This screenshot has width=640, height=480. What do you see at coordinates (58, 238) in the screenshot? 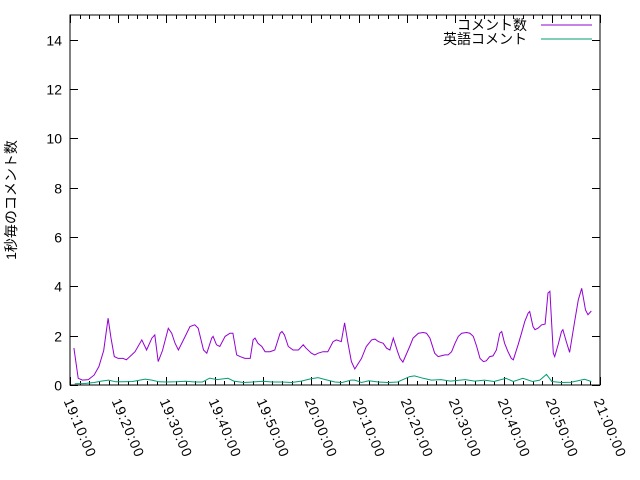
I see `y-tick-label: 6` at bounding box center [58, 238].